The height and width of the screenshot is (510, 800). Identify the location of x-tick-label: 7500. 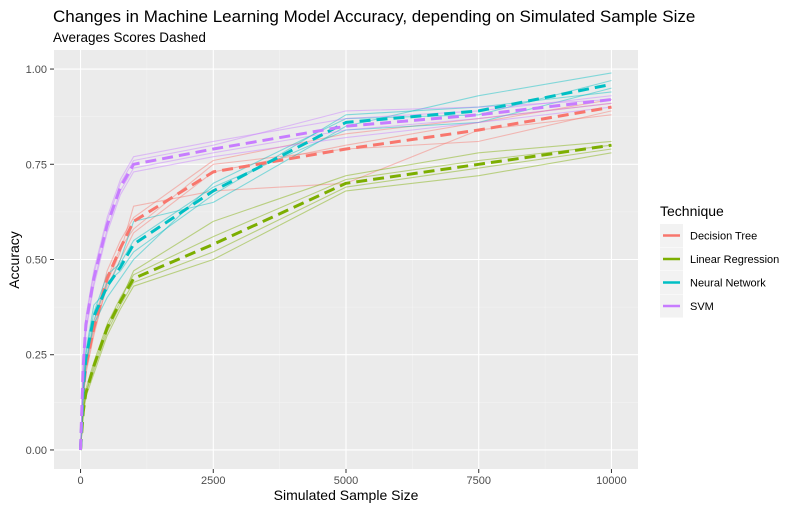
(478, 481).